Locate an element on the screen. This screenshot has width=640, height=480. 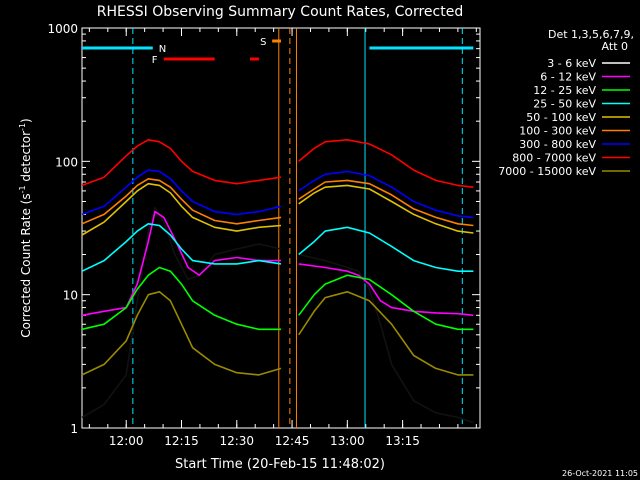
y-tick-label: 1000 is located at coordinates (62, 29).